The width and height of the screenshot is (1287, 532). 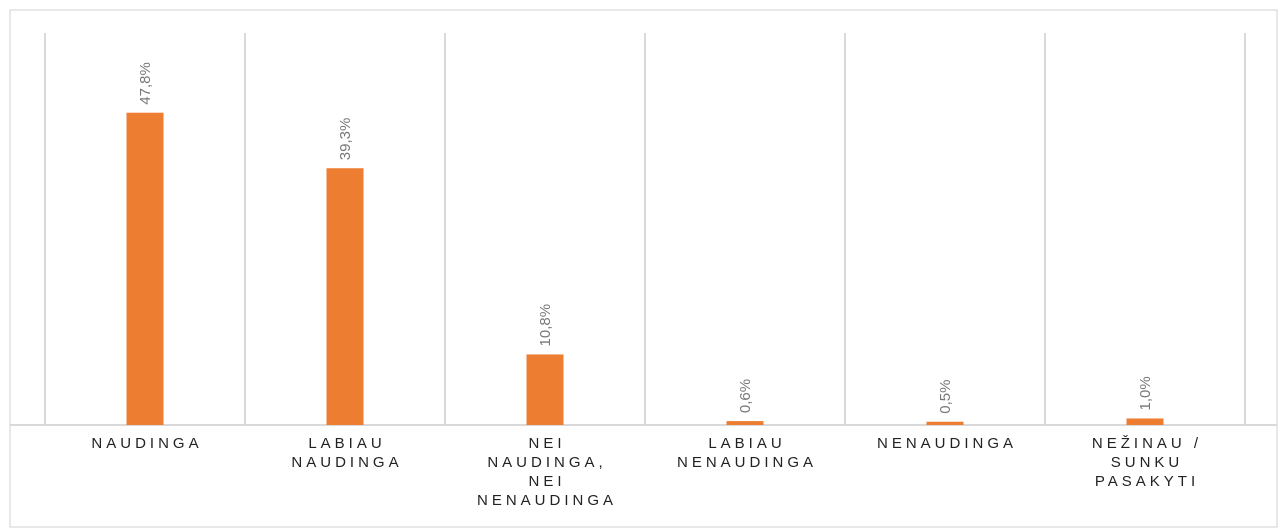 I want to click on data-label: 47,8%, so click(x=145, y=83).